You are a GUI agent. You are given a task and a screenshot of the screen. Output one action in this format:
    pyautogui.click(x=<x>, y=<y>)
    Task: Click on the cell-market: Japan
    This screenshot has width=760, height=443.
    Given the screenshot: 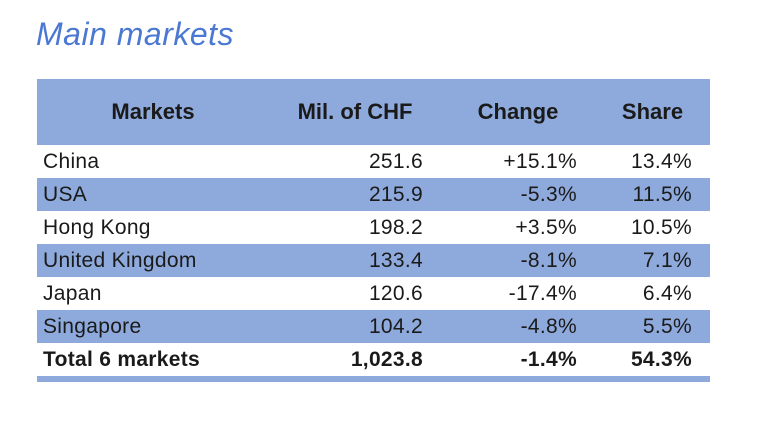 What is the action you would take?
    pyautogui.click(x=72, y=293)
    